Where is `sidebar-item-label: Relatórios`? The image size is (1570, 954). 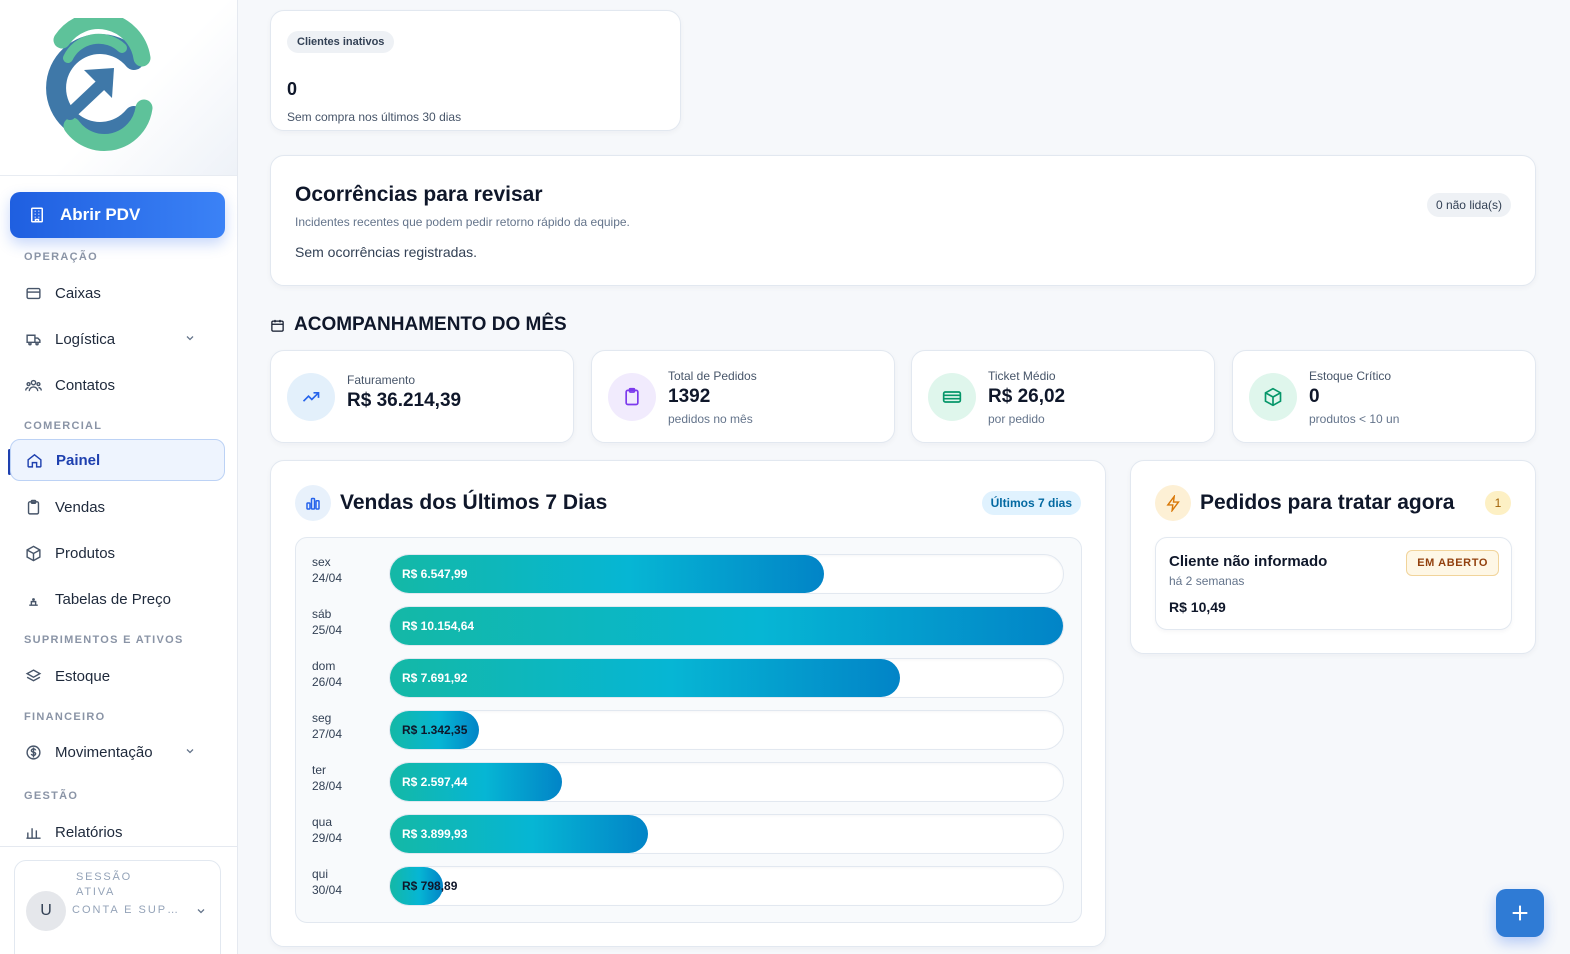 sidebar-item-label: Relatórios is located at coordinates (89, 832).